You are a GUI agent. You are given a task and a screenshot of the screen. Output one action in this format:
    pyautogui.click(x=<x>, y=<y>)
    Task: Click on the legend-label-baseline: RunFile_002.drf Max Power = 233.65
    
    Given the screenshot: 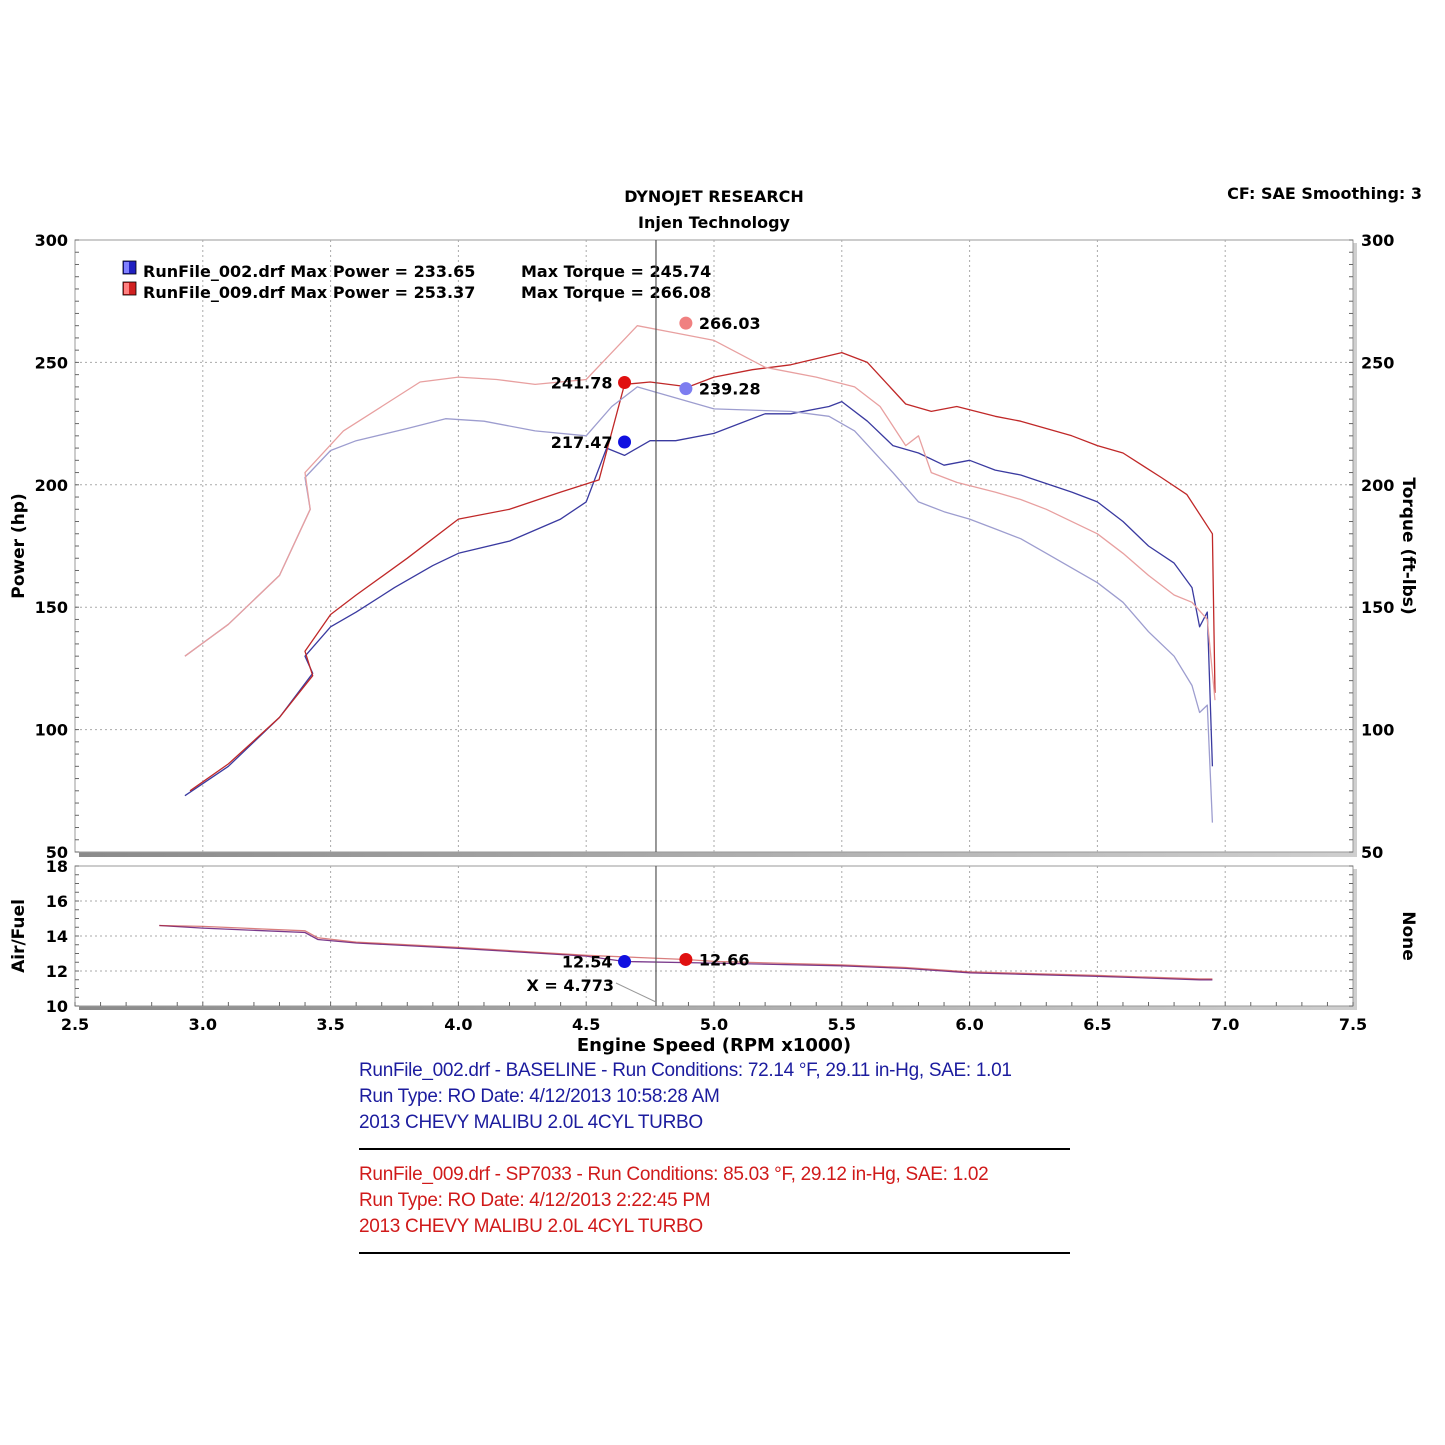 What is the action you would take?
    pyautogui.click(x=309, y=271)
    